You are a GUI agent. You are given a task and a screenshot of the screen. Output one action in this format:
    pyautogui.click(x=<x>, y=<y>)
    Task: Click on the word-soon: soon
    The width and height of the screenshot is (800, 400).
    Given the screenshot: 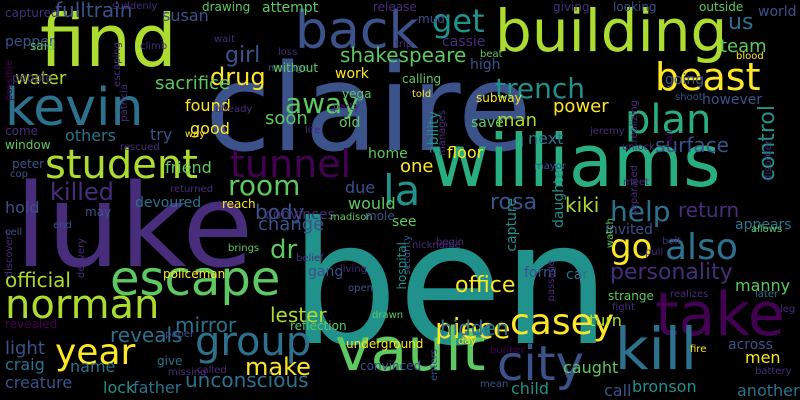 What is the action you would take?
    pyautogui.click(x=286, y=118)
    